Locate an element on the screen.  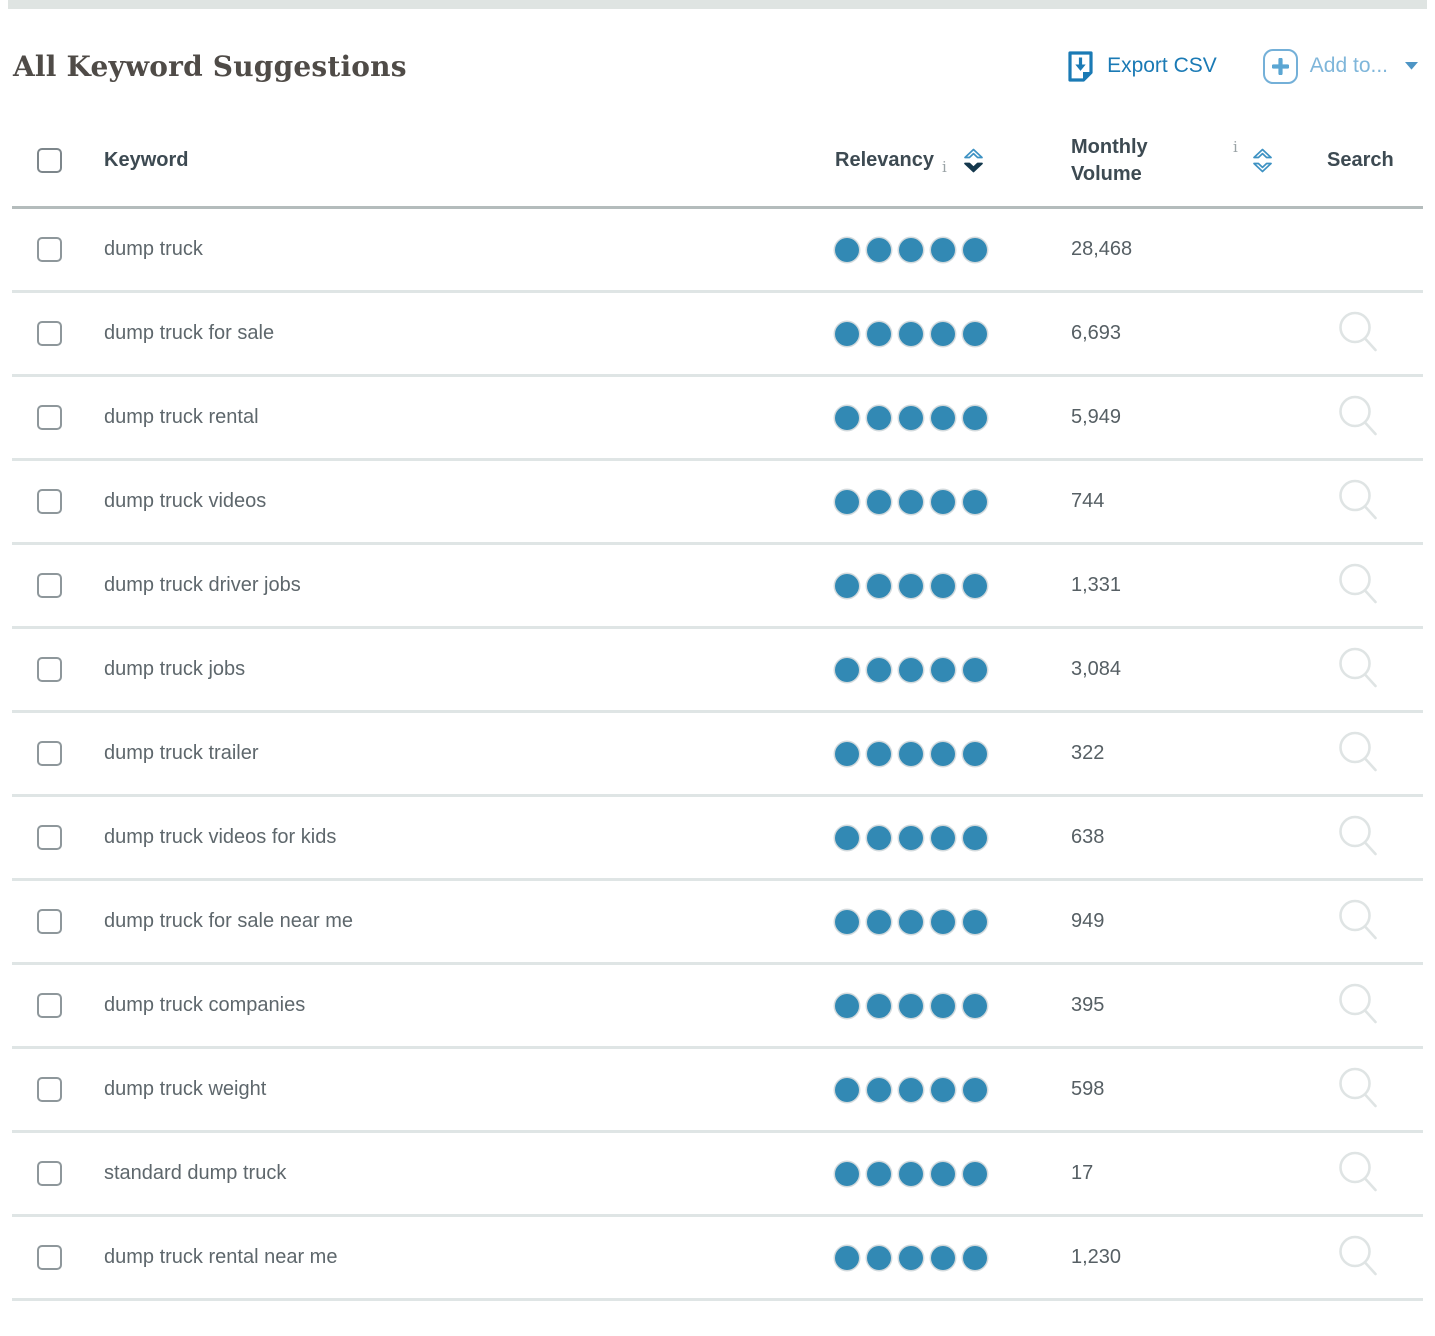
keyword-label: dump truck videos for kids is located at coordinates (220, 837).